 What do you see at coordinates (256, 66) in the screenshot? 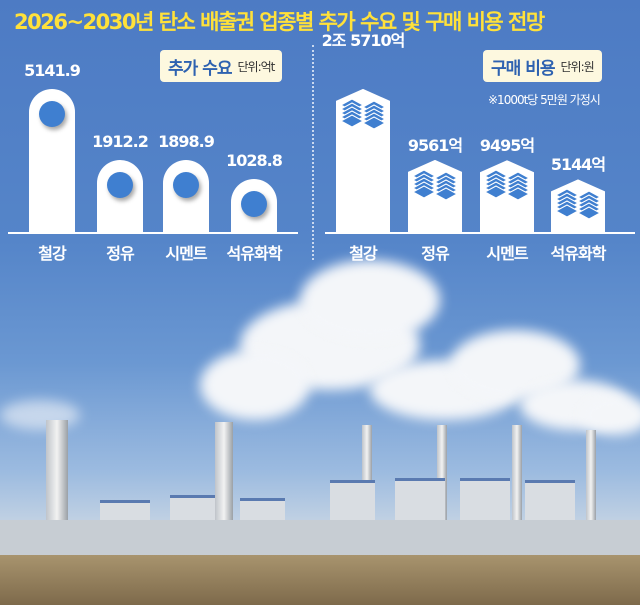
I see `legend-unit: 단위:억t` at bounding box center [256, 66].